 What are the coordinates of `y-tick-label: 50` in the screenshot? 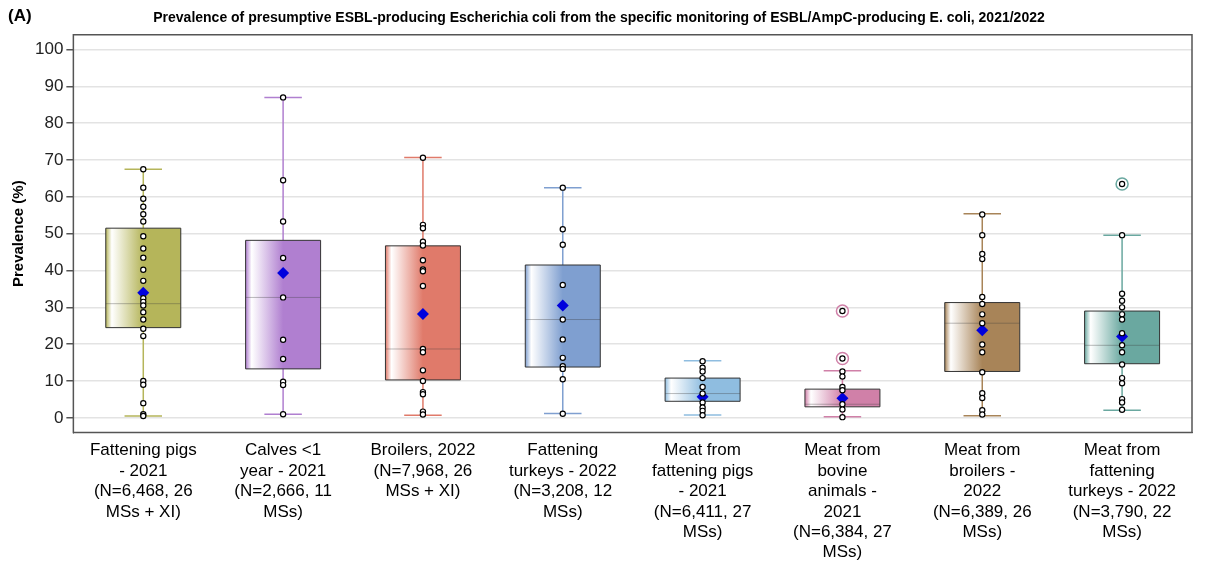 It's located at (54, 233).